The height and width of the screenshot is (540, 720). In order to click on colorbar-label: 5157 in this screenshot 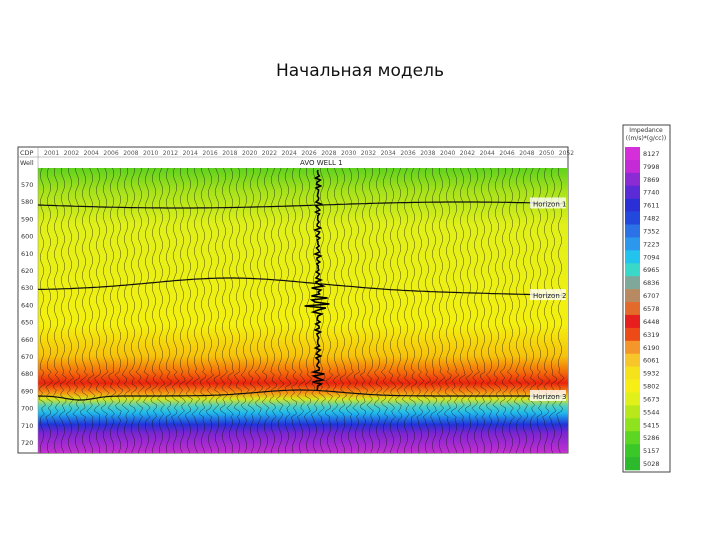, I will do `click(651, 451)`.